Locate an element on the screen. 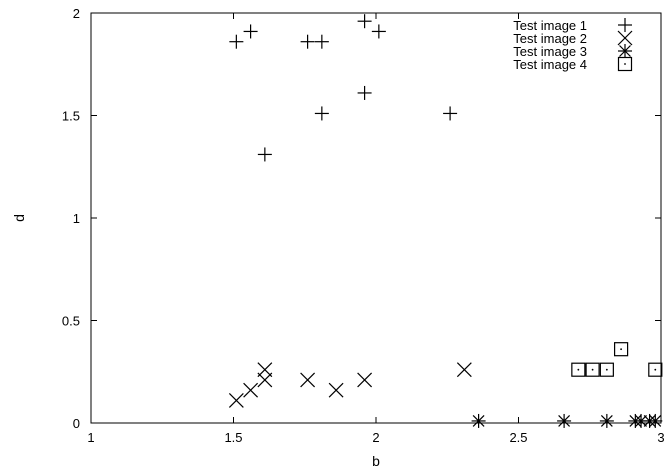 This screenshot has height=472, width=665. legend-marker-cross is located at coordinates (625, 38).